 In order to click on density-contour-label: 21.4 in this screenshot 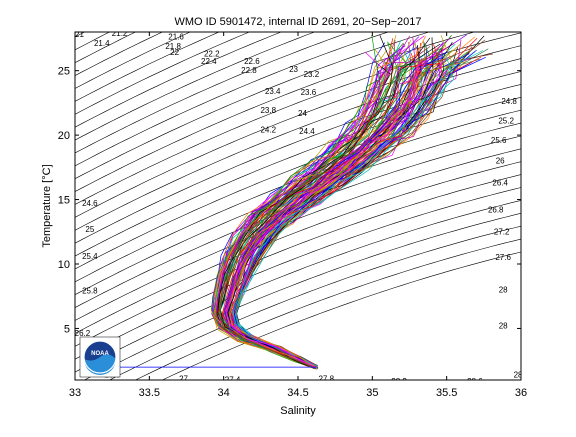, I will do `click(102, 43)`.